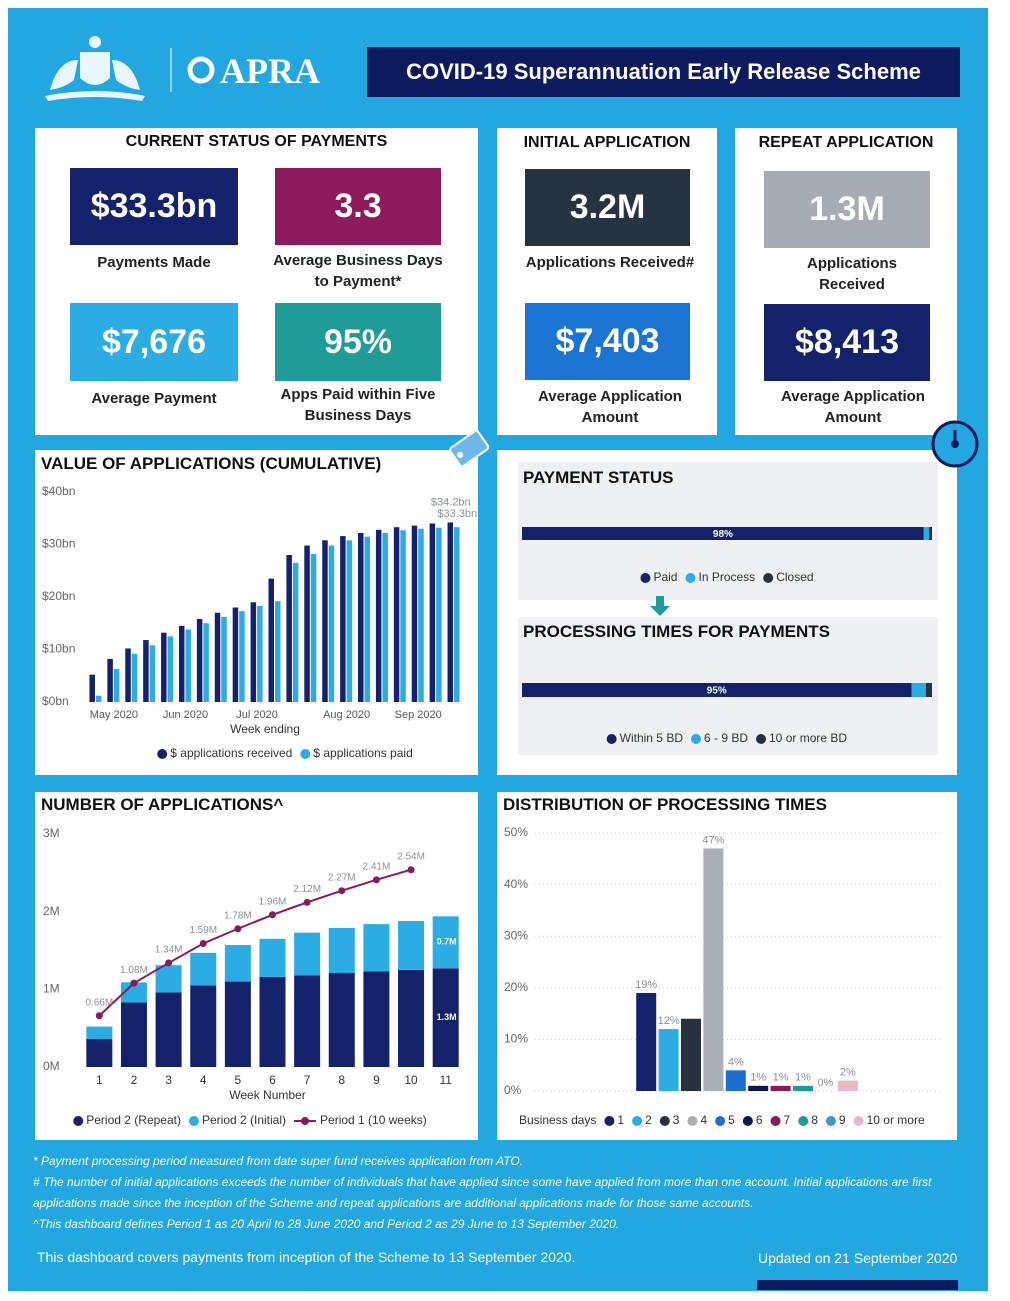 The image size is (1010, 1301). Describe the element at coordinates (231, 753) in the screenshot. I see `legend-label: $ applications received` at that location.